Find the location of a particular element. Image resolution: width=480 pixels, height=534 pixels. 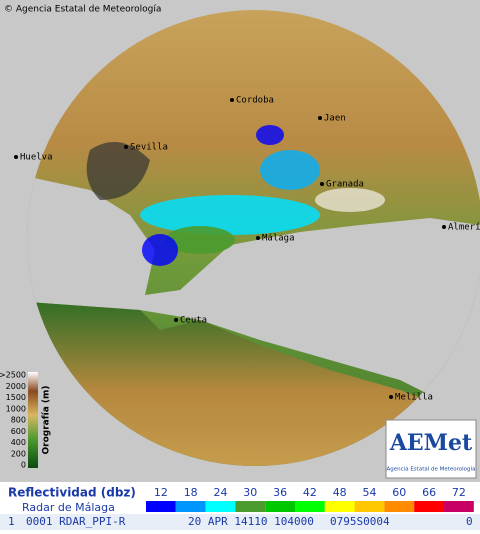

status-bar is located at coordinates (240, 522).